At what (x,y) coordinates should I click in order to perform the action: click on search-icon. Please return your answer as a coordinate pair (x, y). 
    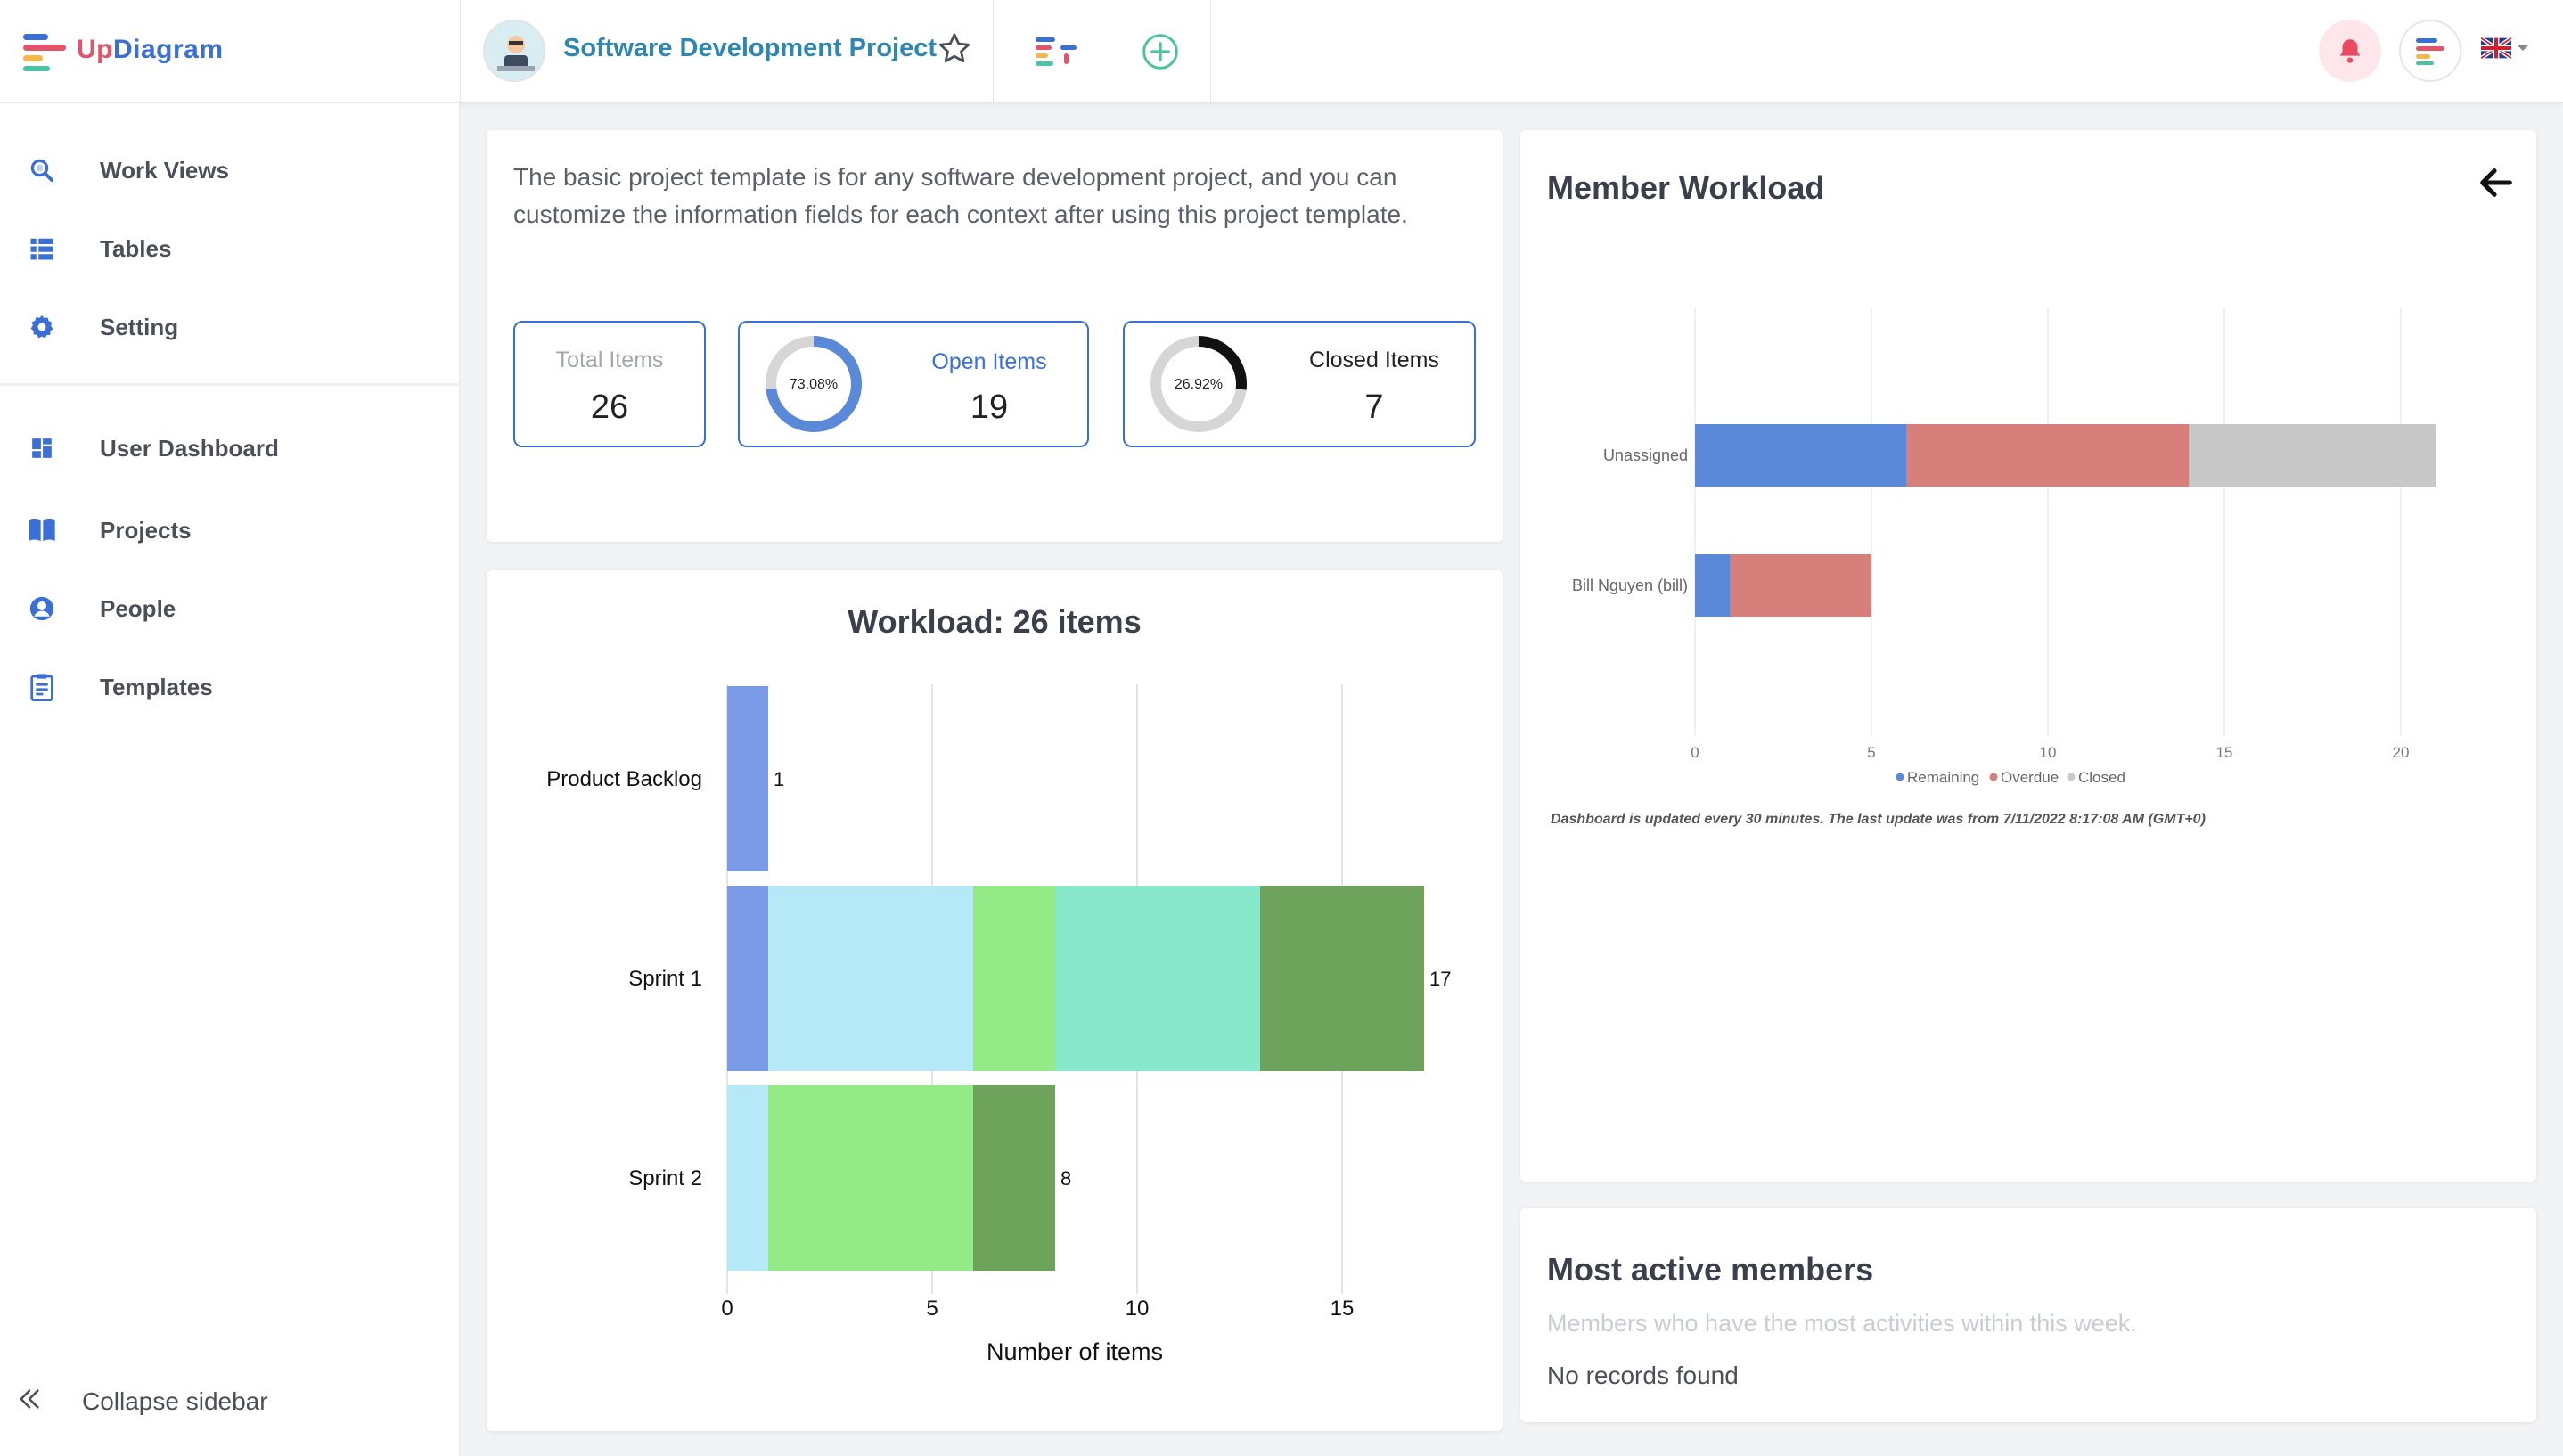
    Looking at the image, I should click on (42, 170).